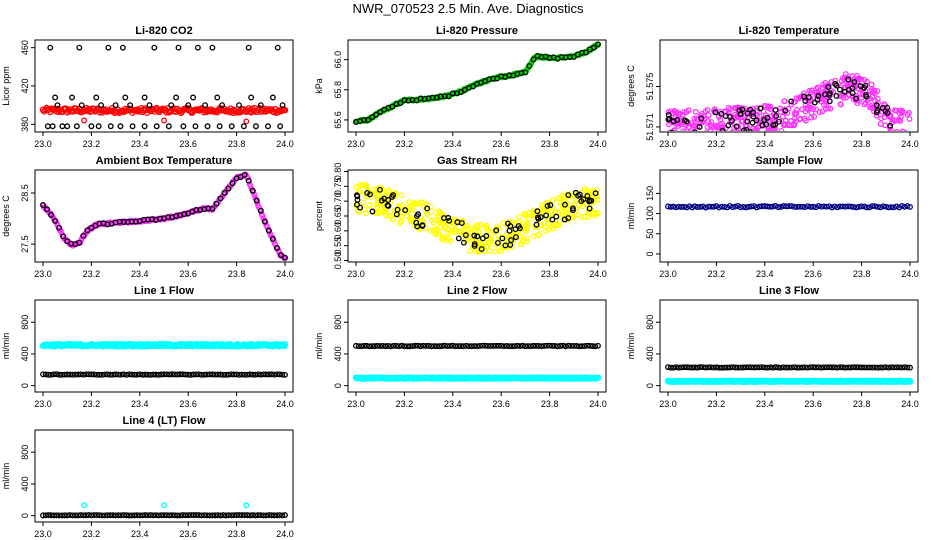 The image size is (936, 540). Describe the element at coordinates (405, 144) in the screenshot. I see `x-tick-label: 23.2` at that location.